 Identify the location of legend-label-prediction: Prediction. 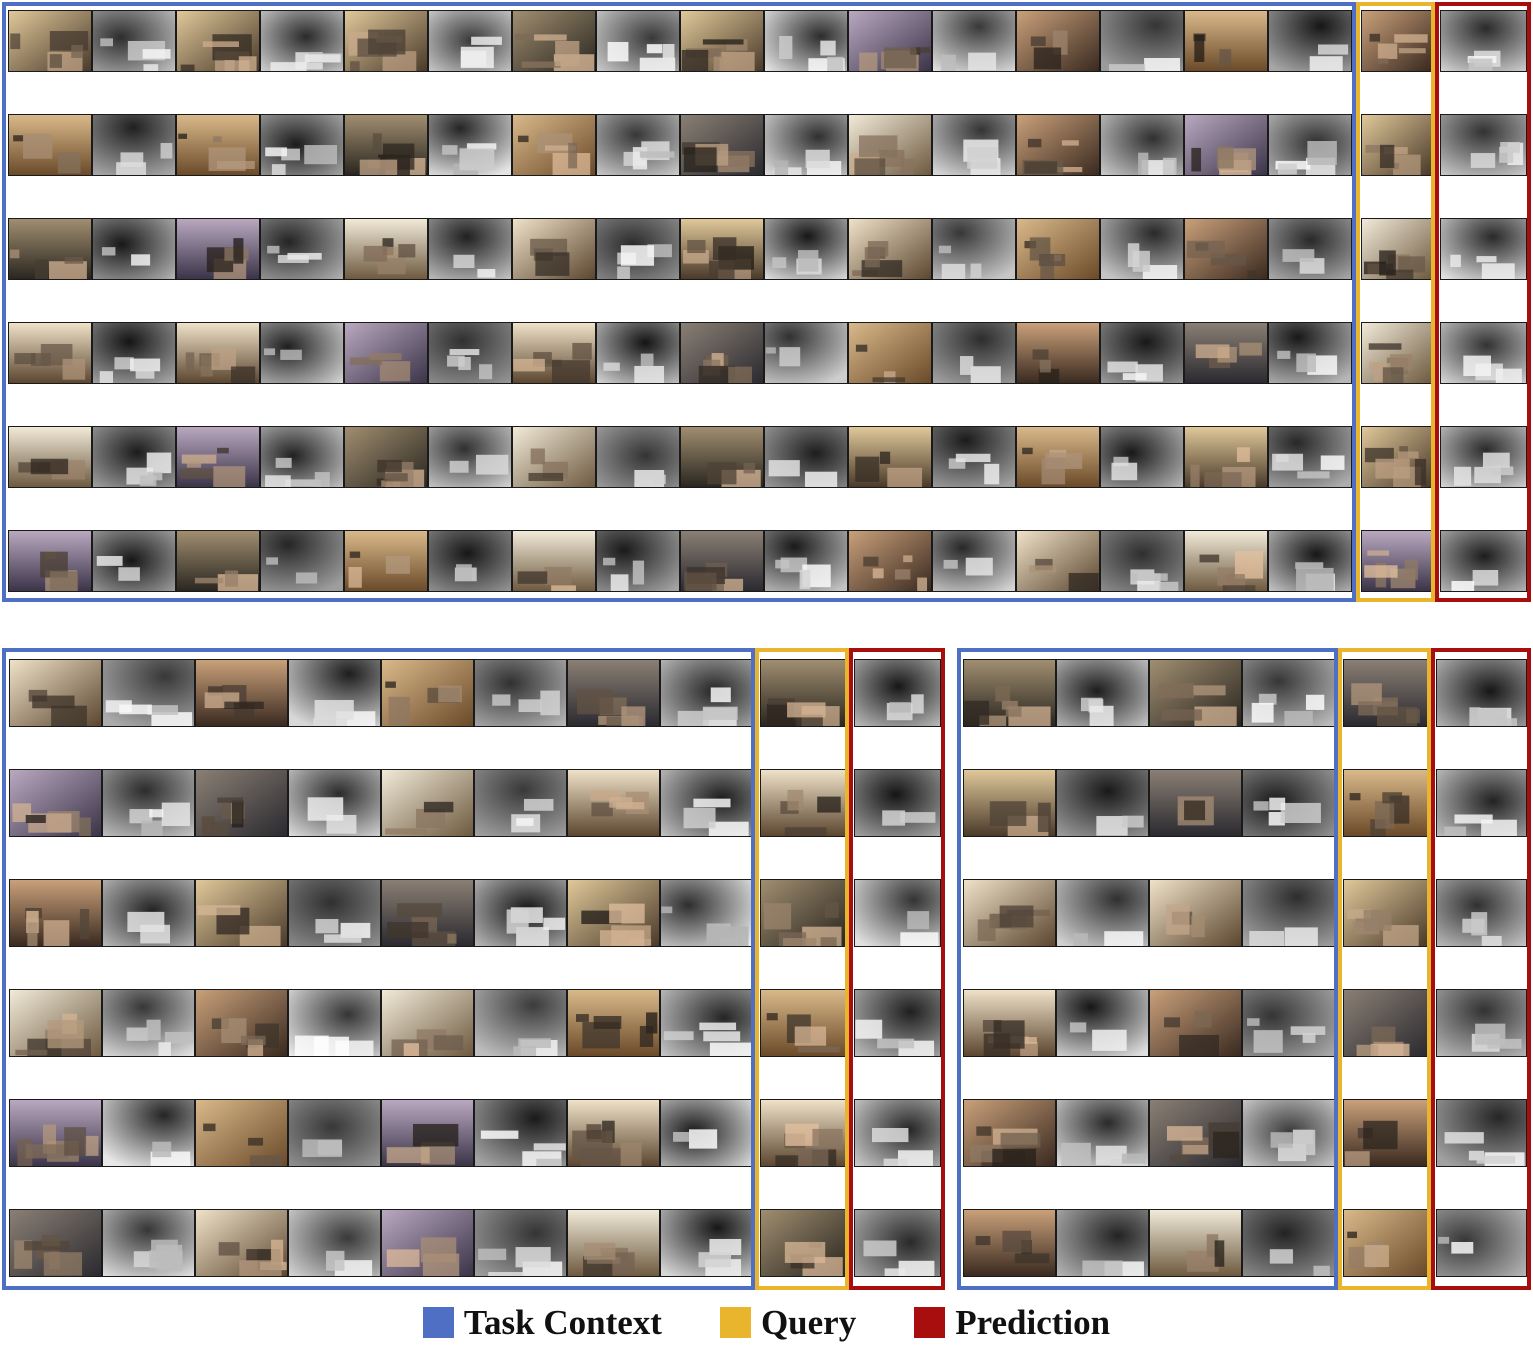
(1033, 1322).